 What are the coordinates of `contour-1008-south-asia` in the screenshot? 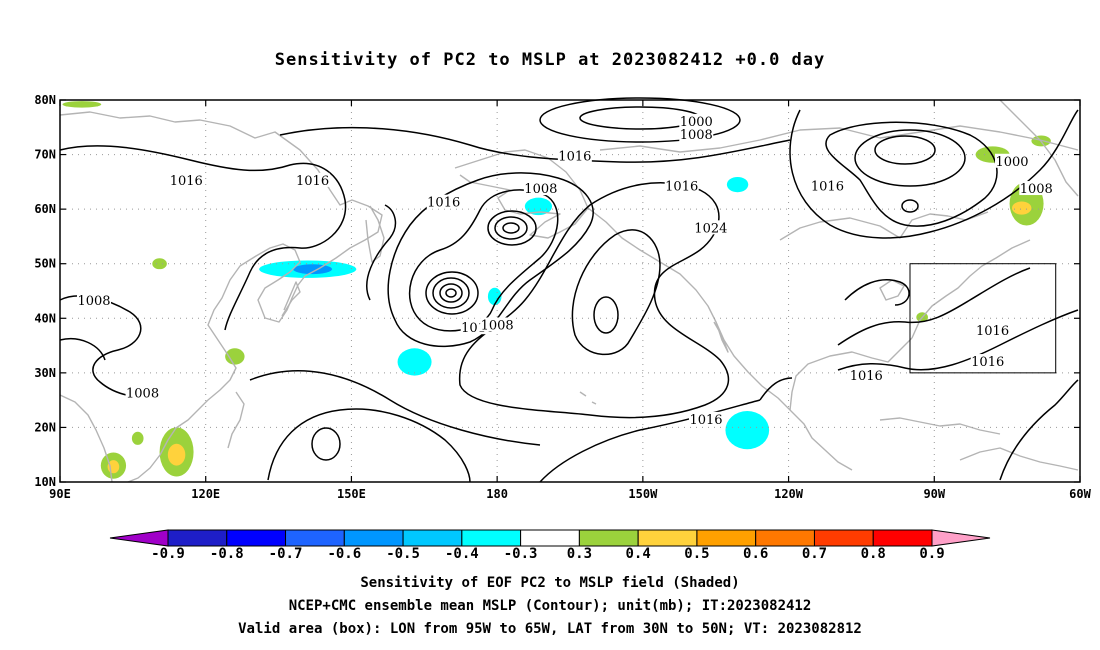 It's located at (82, 349).